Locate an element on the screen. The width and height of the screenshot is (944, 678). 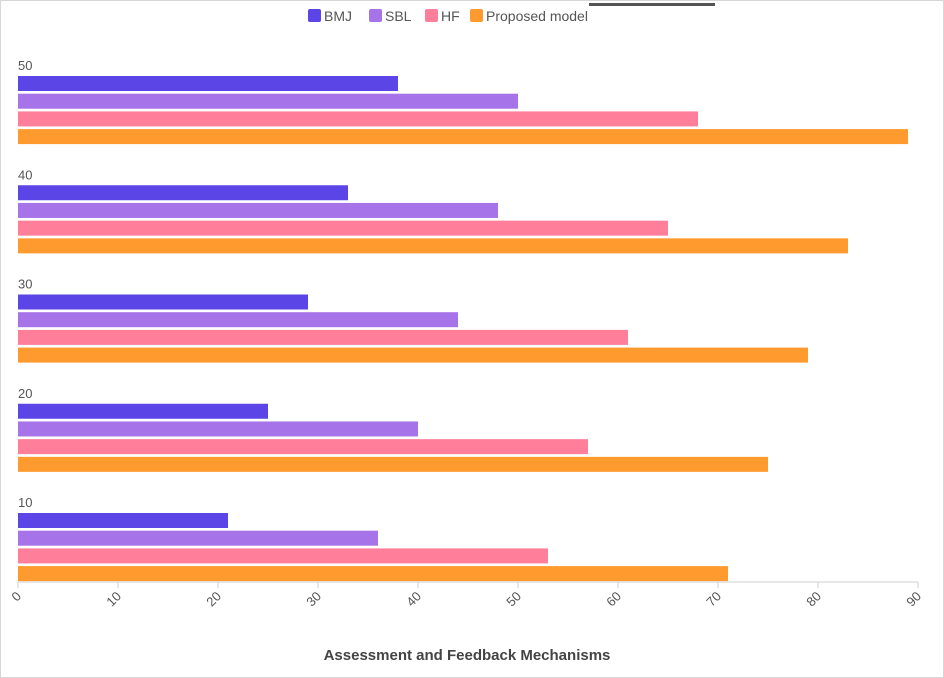
legend-label: SBL is located at coordinates (398, 16).